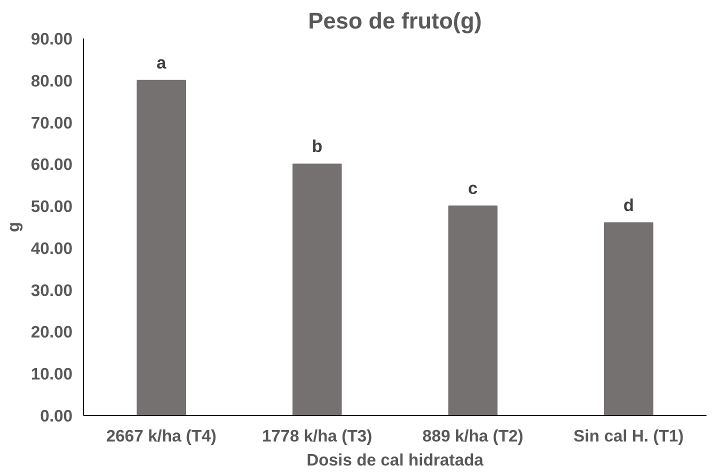 Image resolution: width=721 pixels, height=472 pixels. Describe the element at coordinates (51, 80) in the screenshot. I see `y-tick-label: 80.00` at that location.